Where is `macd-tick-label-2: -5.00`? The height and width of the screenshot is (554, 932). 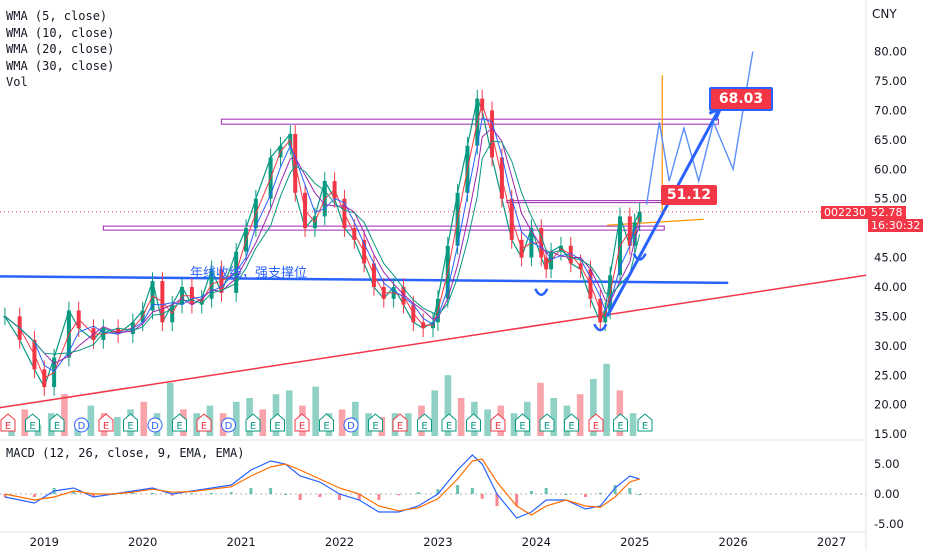 macd-tick-label-2: -5.00 is located at coordinates (889, 524).